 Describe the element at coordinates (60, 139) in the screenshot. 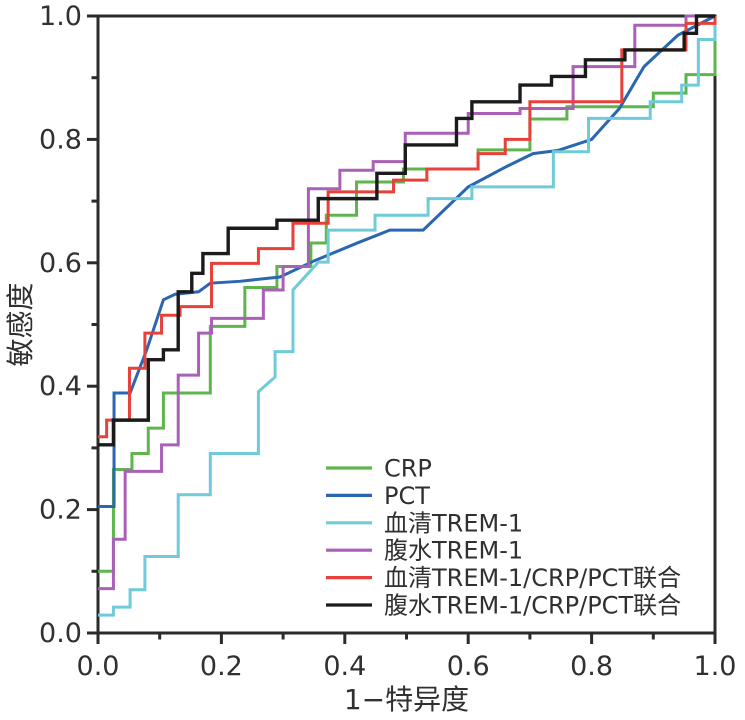

I see `y-tick-label: 0.8` at that location.